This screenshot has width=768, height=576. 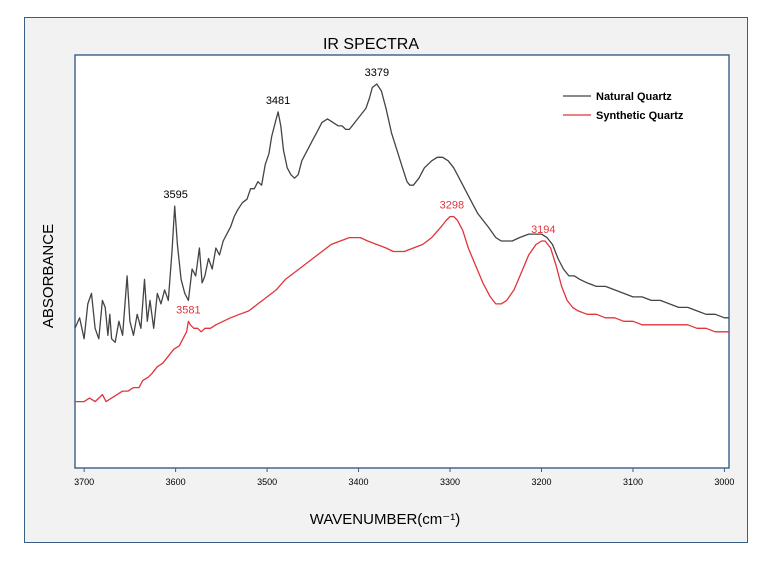 What do you see at coordinates (450, 482) in the screenshot?
I see `x-tick-label: 3300` at bounding box center [450, 482].